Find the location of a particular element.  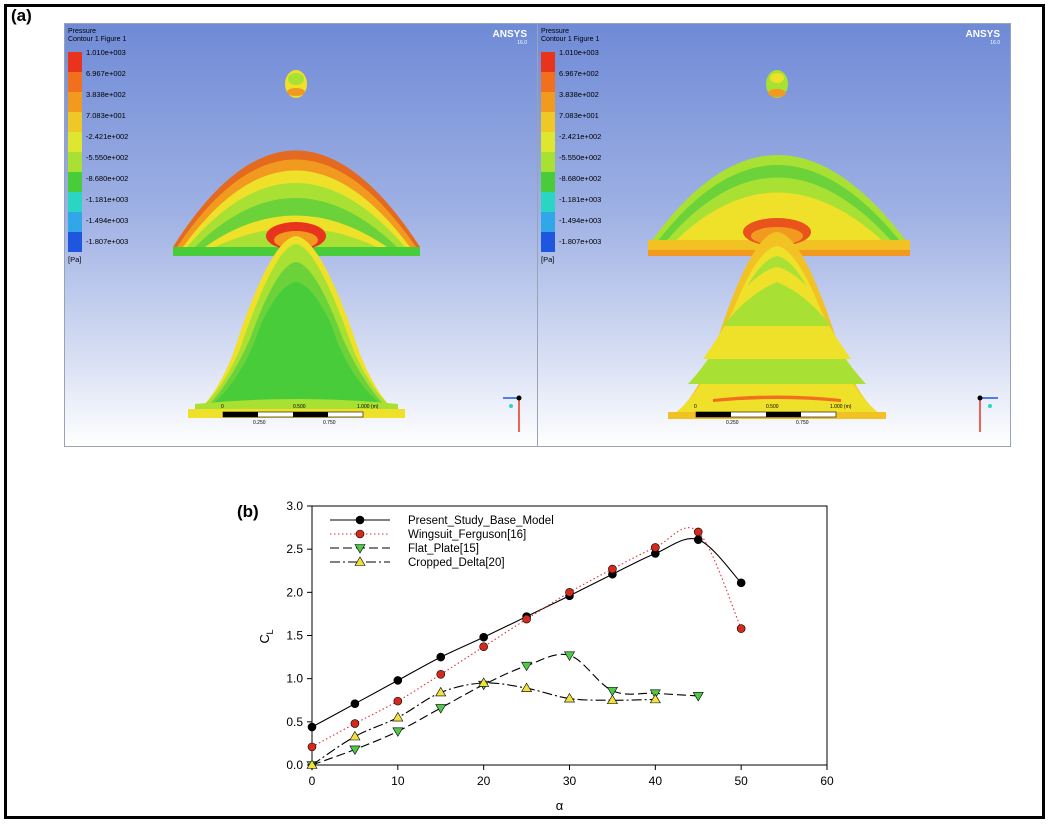

y-tick-label: 1.0 is located at coordinates (294, 679).